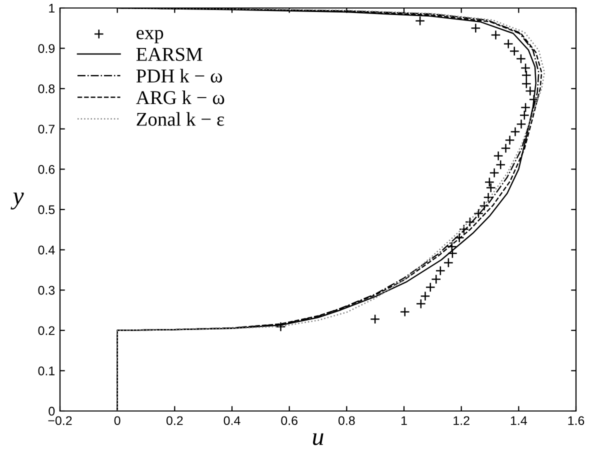 The image size is (590, 463). I want to click on y-tick-label: 0.6, so click(46, 169).